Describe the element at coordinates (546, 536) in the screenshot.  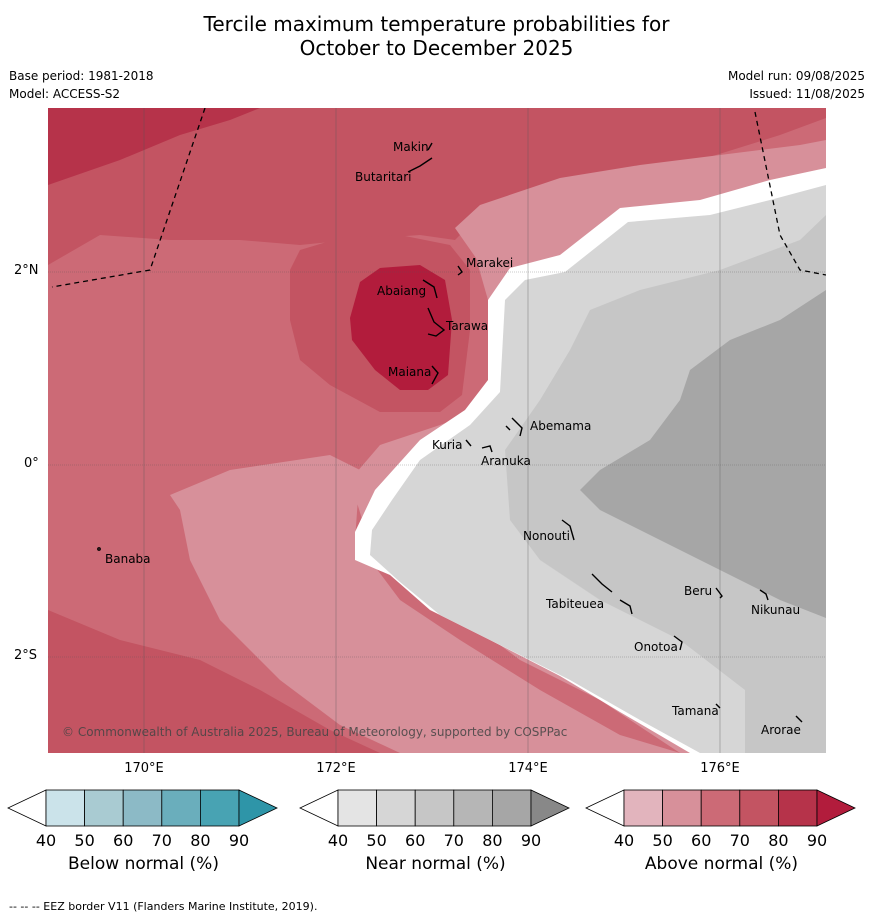
I see `label-nonouti: Nonouti` at that location.